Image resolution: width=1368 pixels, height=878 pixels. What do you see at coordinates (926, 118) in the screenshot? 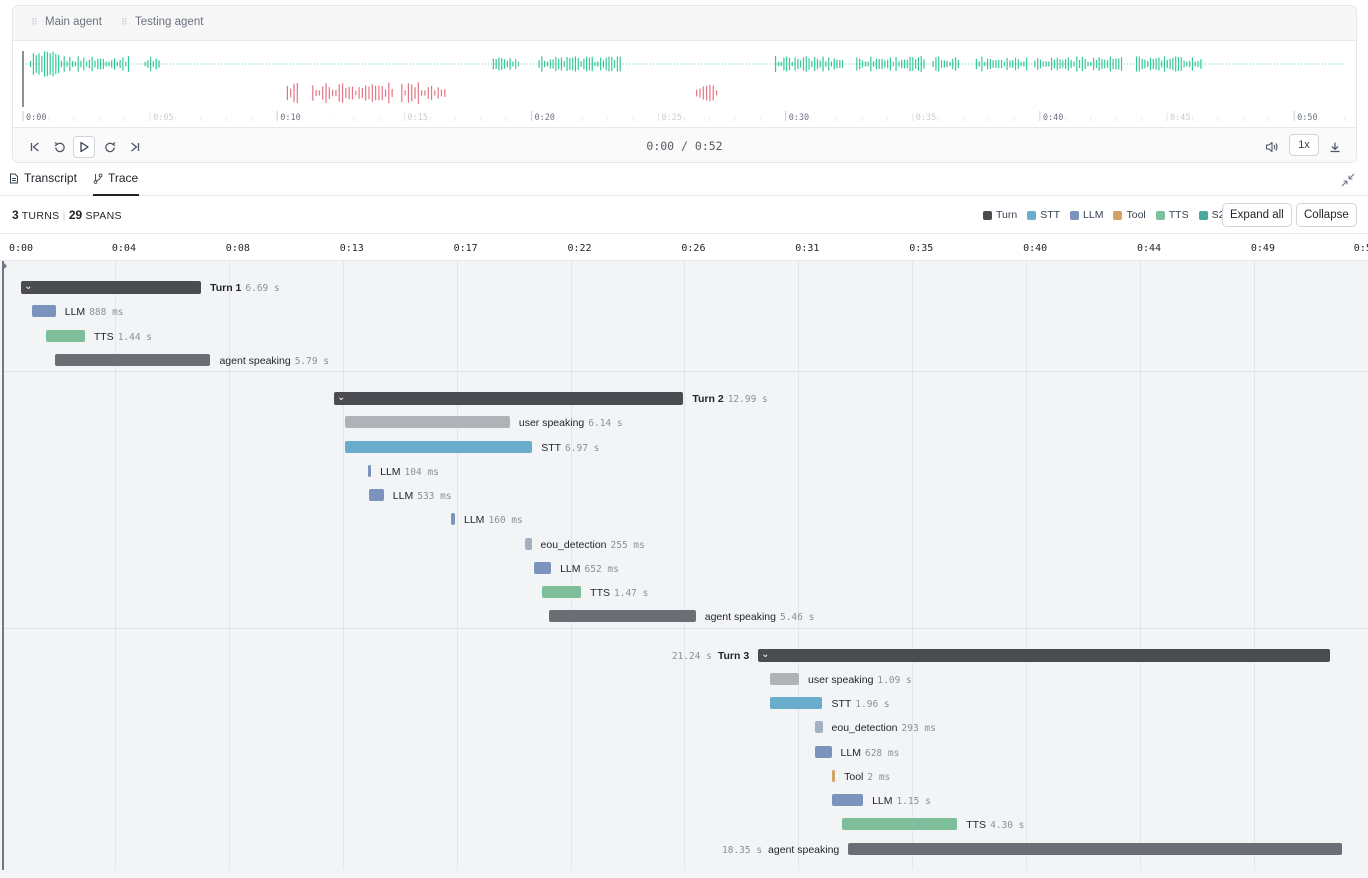
I see `ruler-label-minor: 0:35` at bounding box center [926, 118].